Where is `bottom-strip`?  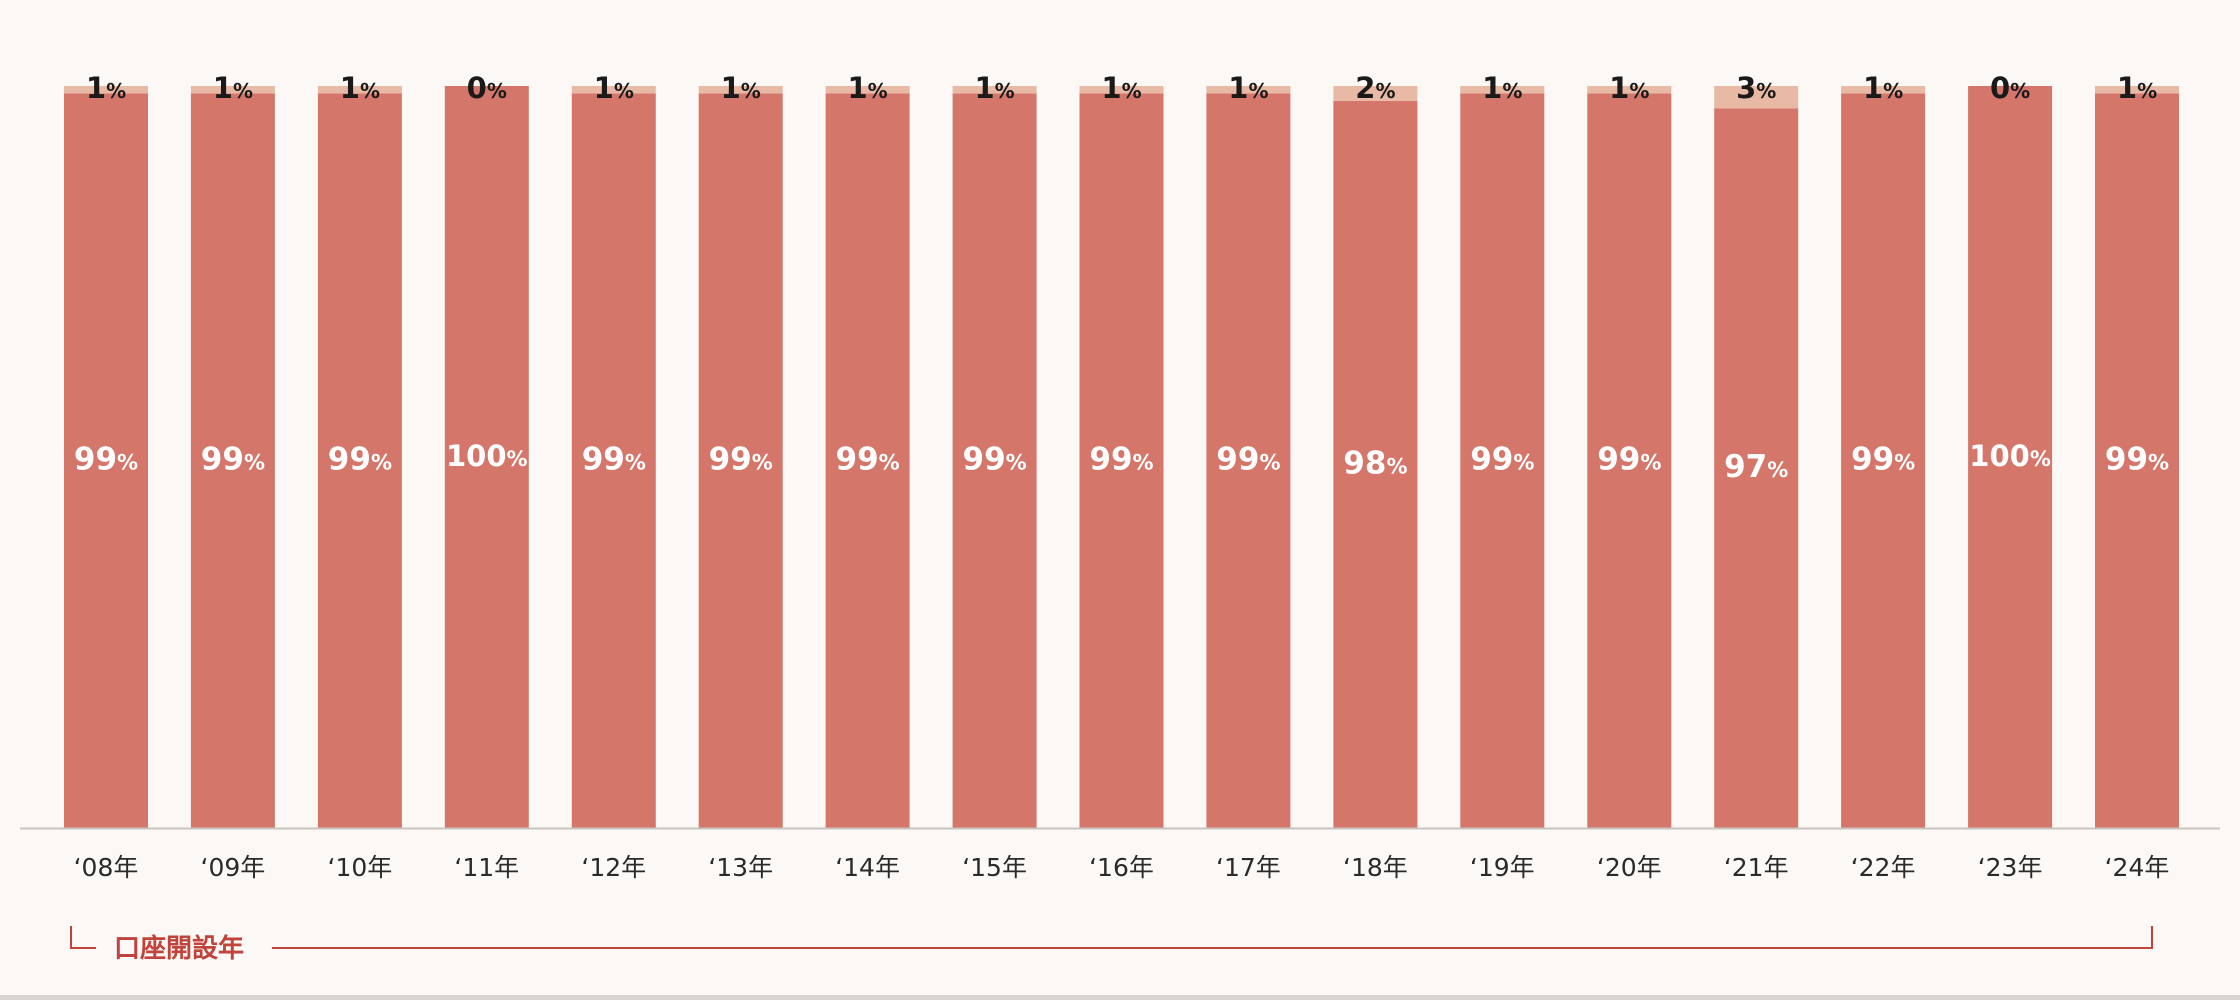
bottom-strip is located at coordinates (1120, 997).